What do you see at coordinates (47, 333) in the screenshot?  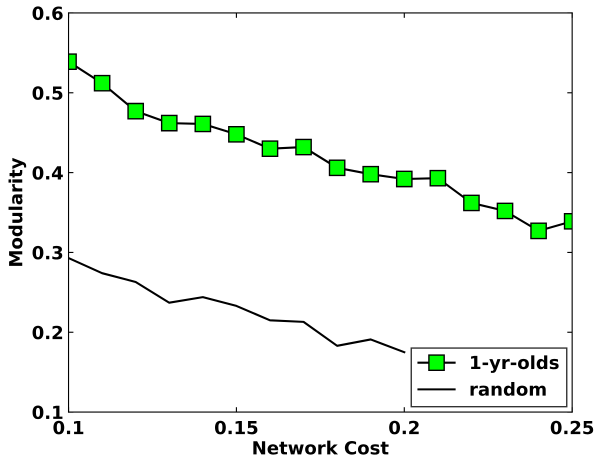 I see `y-tick-label: 0.2` at bounding box center [47, 333].